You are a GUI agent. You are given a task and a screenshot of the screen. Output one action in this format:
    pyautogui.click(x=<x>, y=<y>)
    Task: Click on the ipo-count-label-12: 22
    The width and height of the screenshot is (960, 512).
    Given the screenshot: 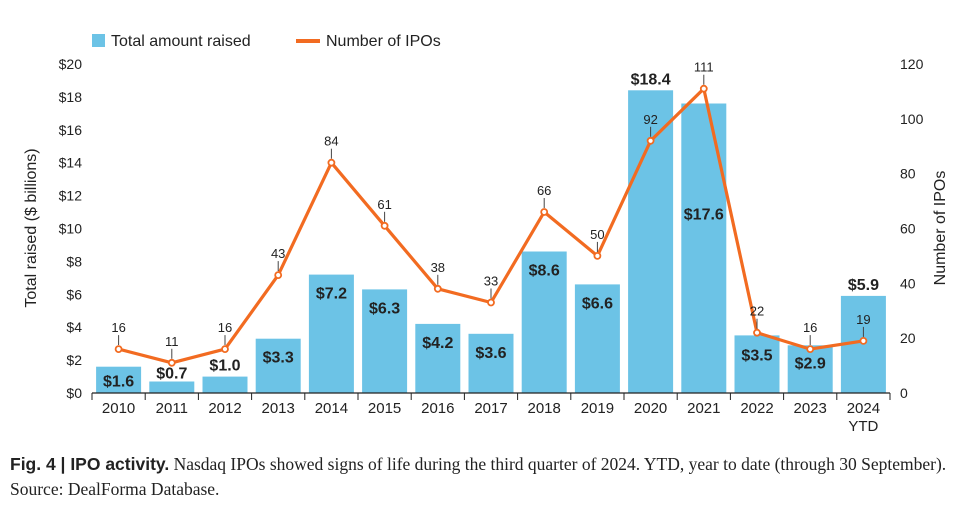 What is the action you would take?
    pyautogui.click(x=757, y=311)
    